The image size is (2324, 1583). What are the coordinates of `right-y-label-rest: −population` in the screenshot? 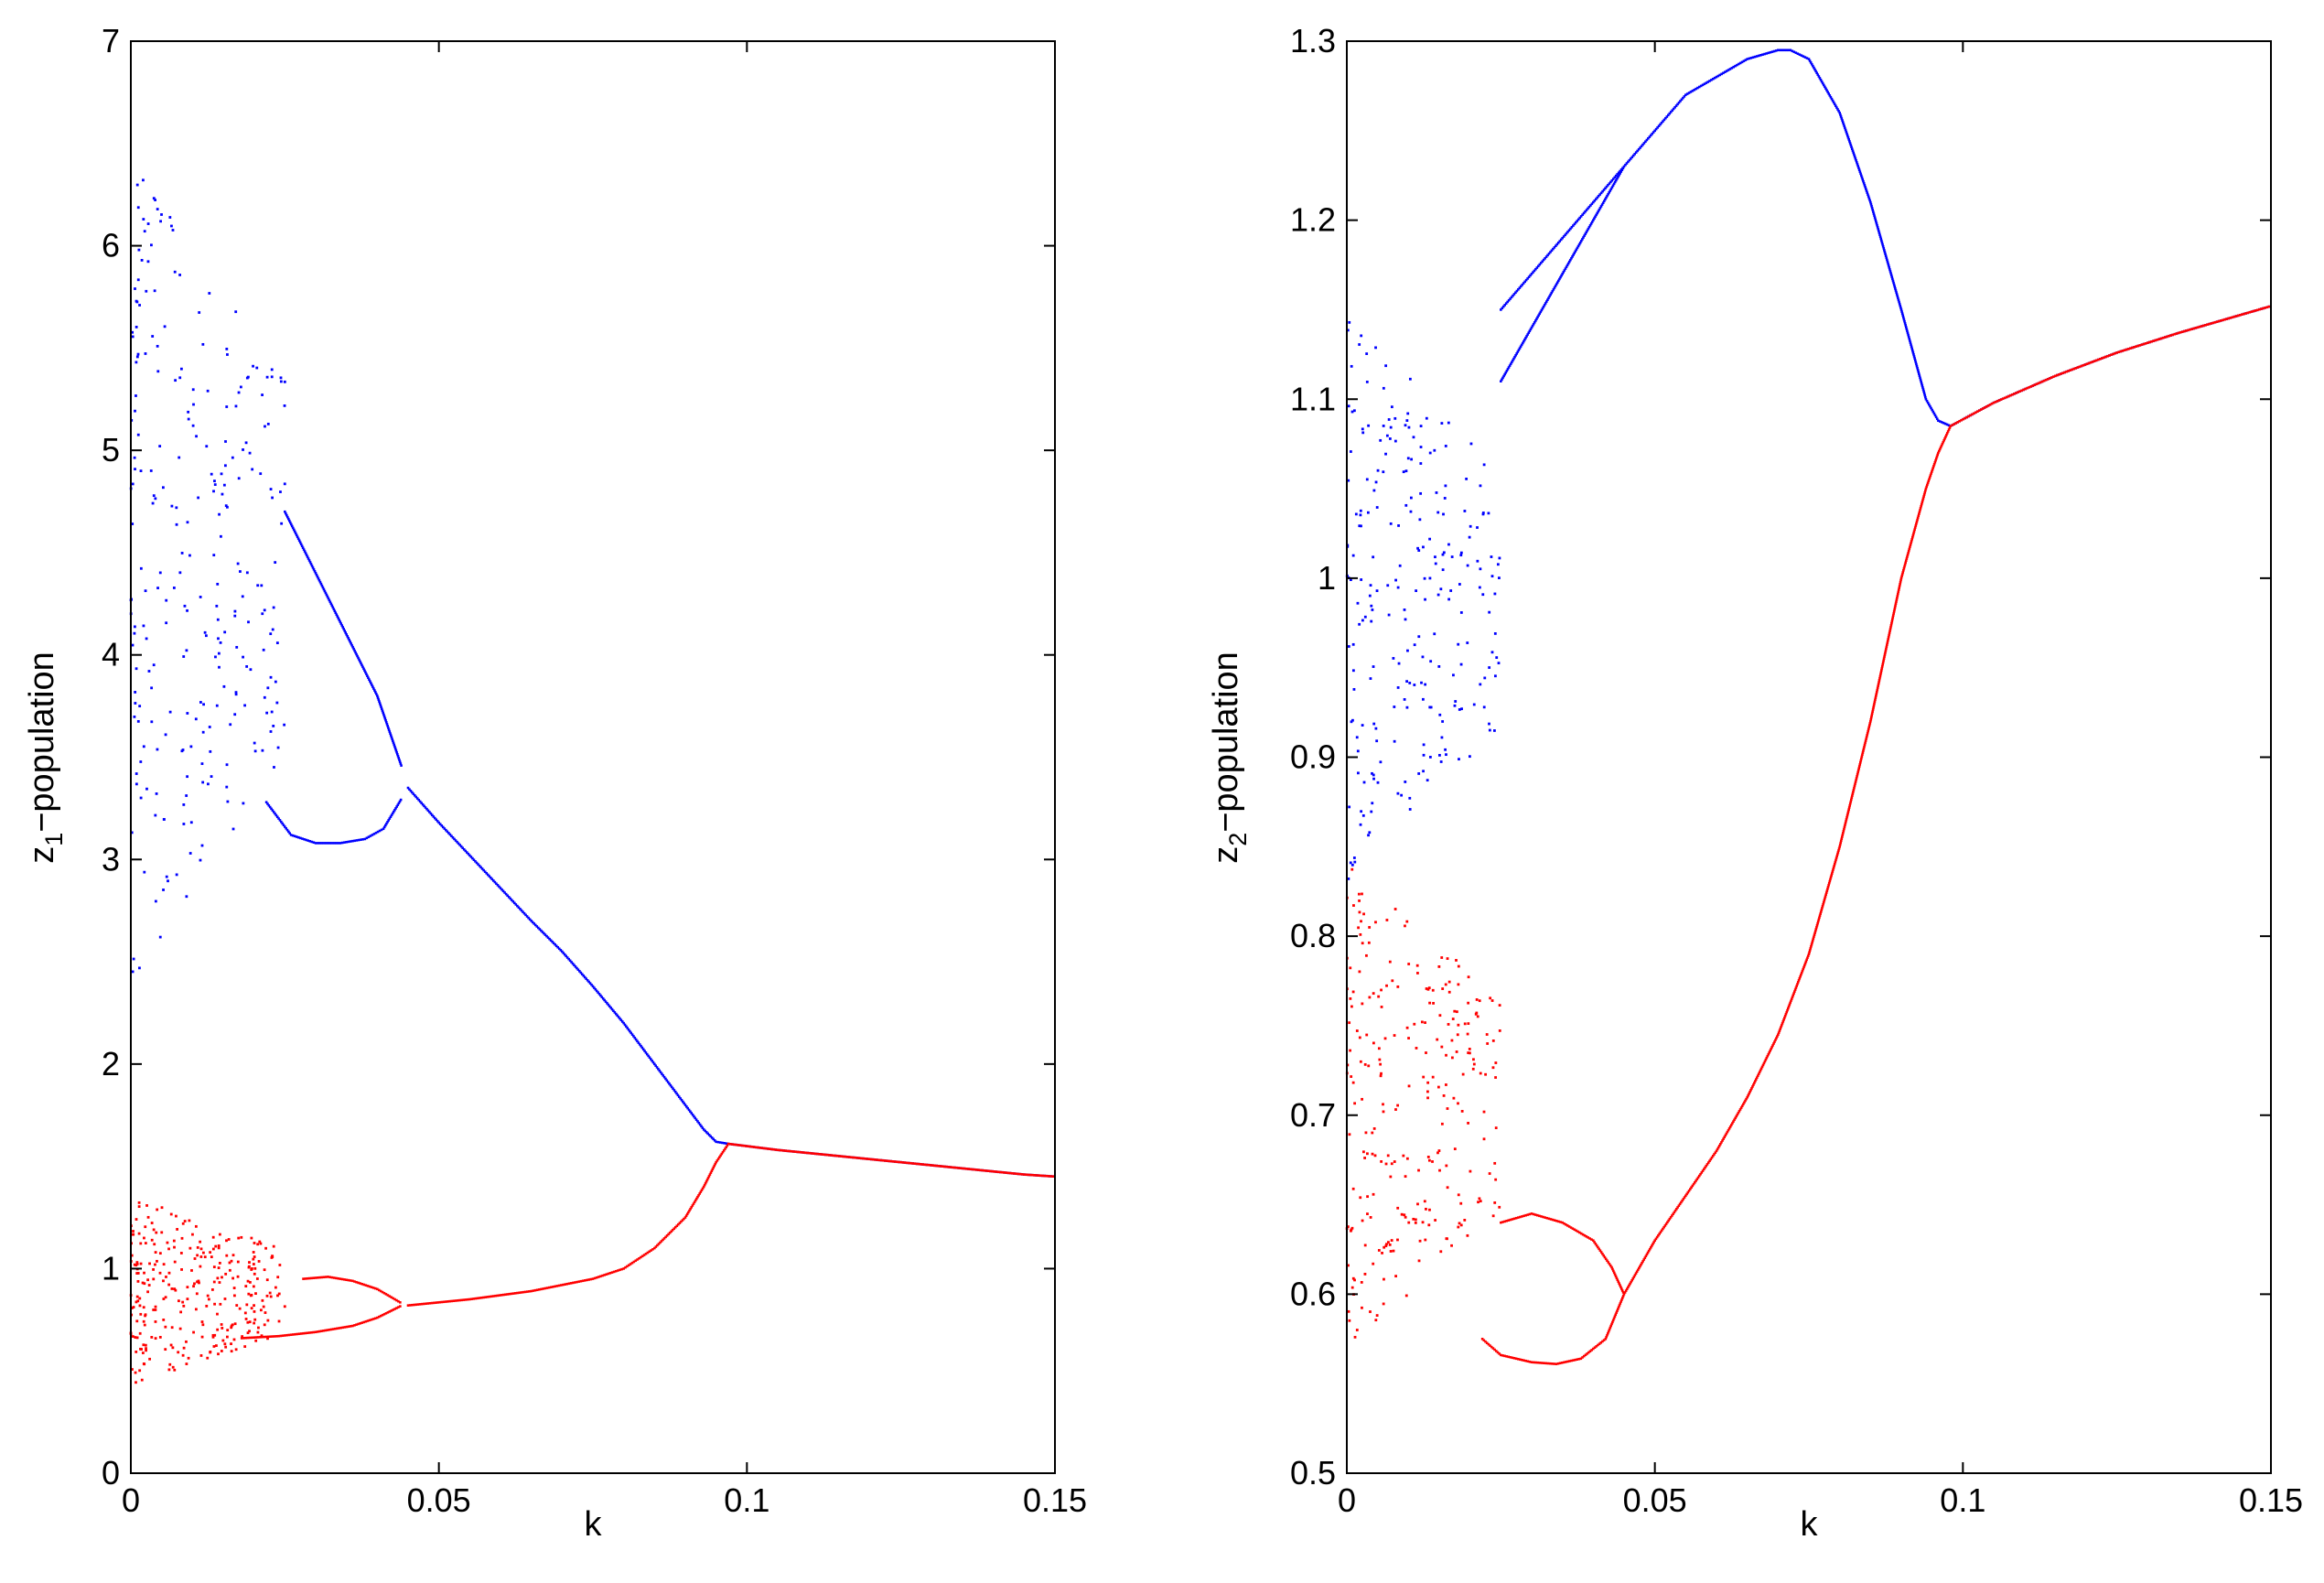 It's located at (1226, 743).